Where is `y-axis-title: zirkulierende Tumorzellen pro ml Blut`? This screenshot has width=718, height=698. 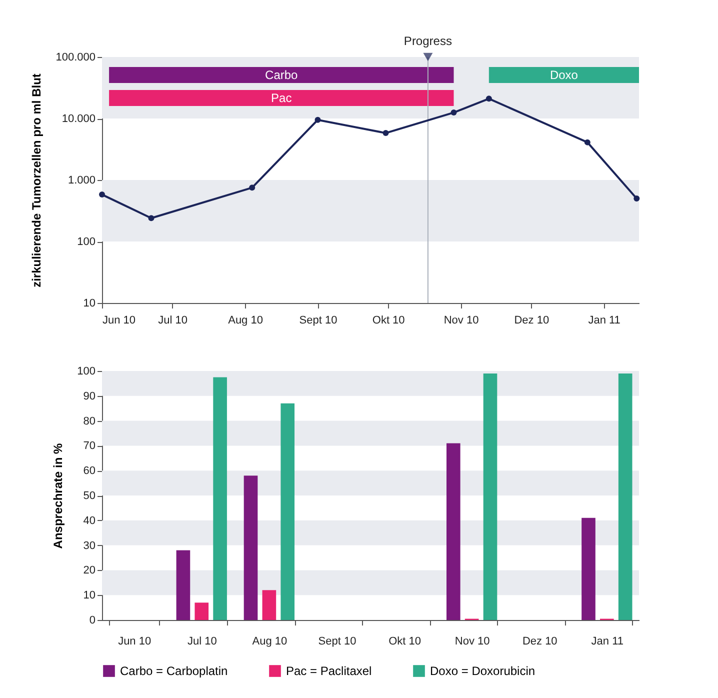
y-axis-title: zirkulierende Tumorzellen pro ml Blut is located at coordinates (37, 181).